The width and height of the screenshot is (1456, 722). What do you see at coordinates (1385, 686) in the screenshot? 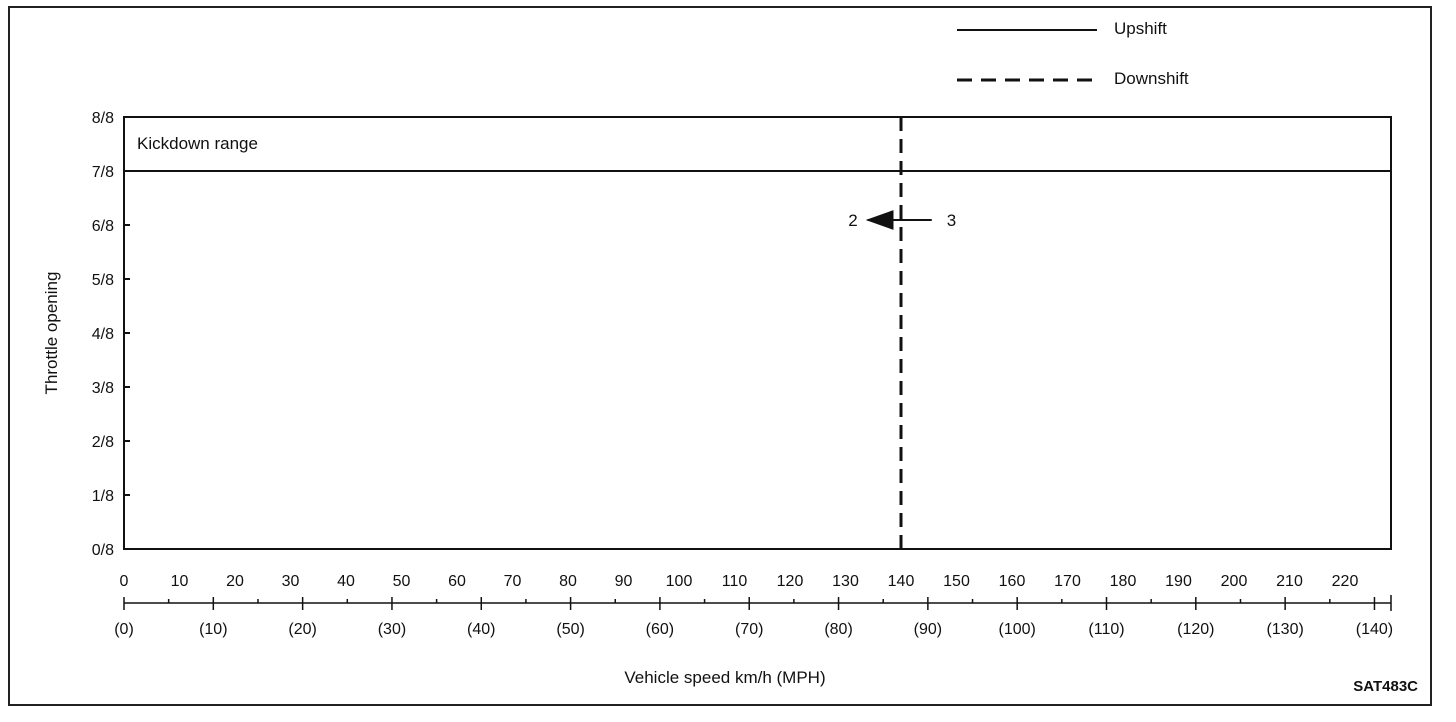
I see `figure-code: SAT483C` at bounding box center [1385, 686].